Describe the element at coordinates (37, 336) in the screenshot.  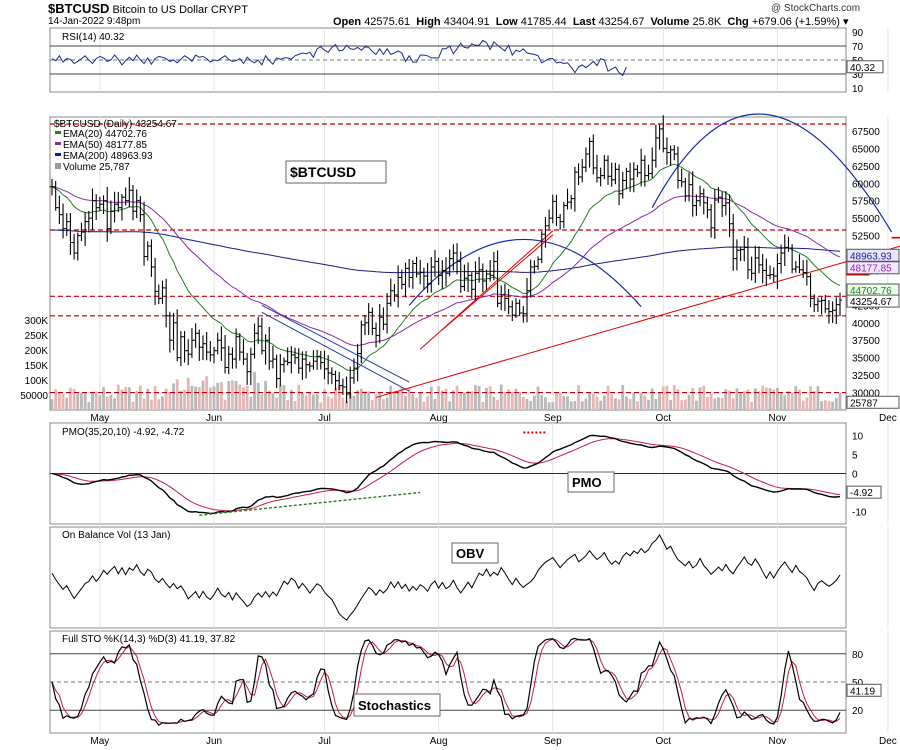
I see `volume-tick-label: 250K` at that location.